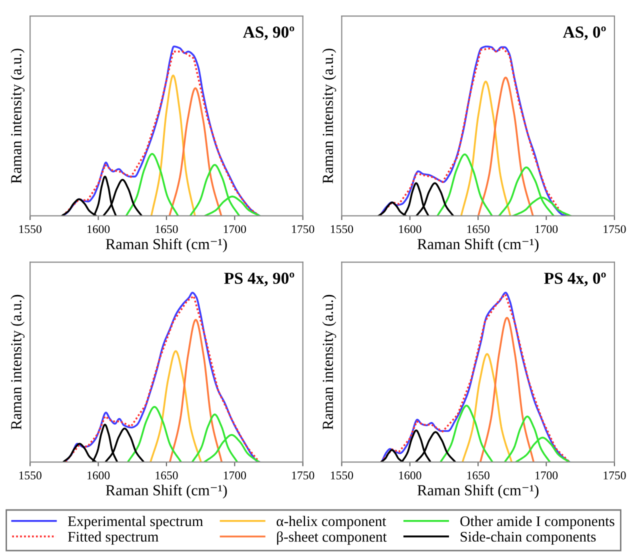 The image size is (627, 552). What do you see at coordinates (331, 523) in the screenshot?
I see `legend-label: α-helix component` at bounding box center [331, 523].